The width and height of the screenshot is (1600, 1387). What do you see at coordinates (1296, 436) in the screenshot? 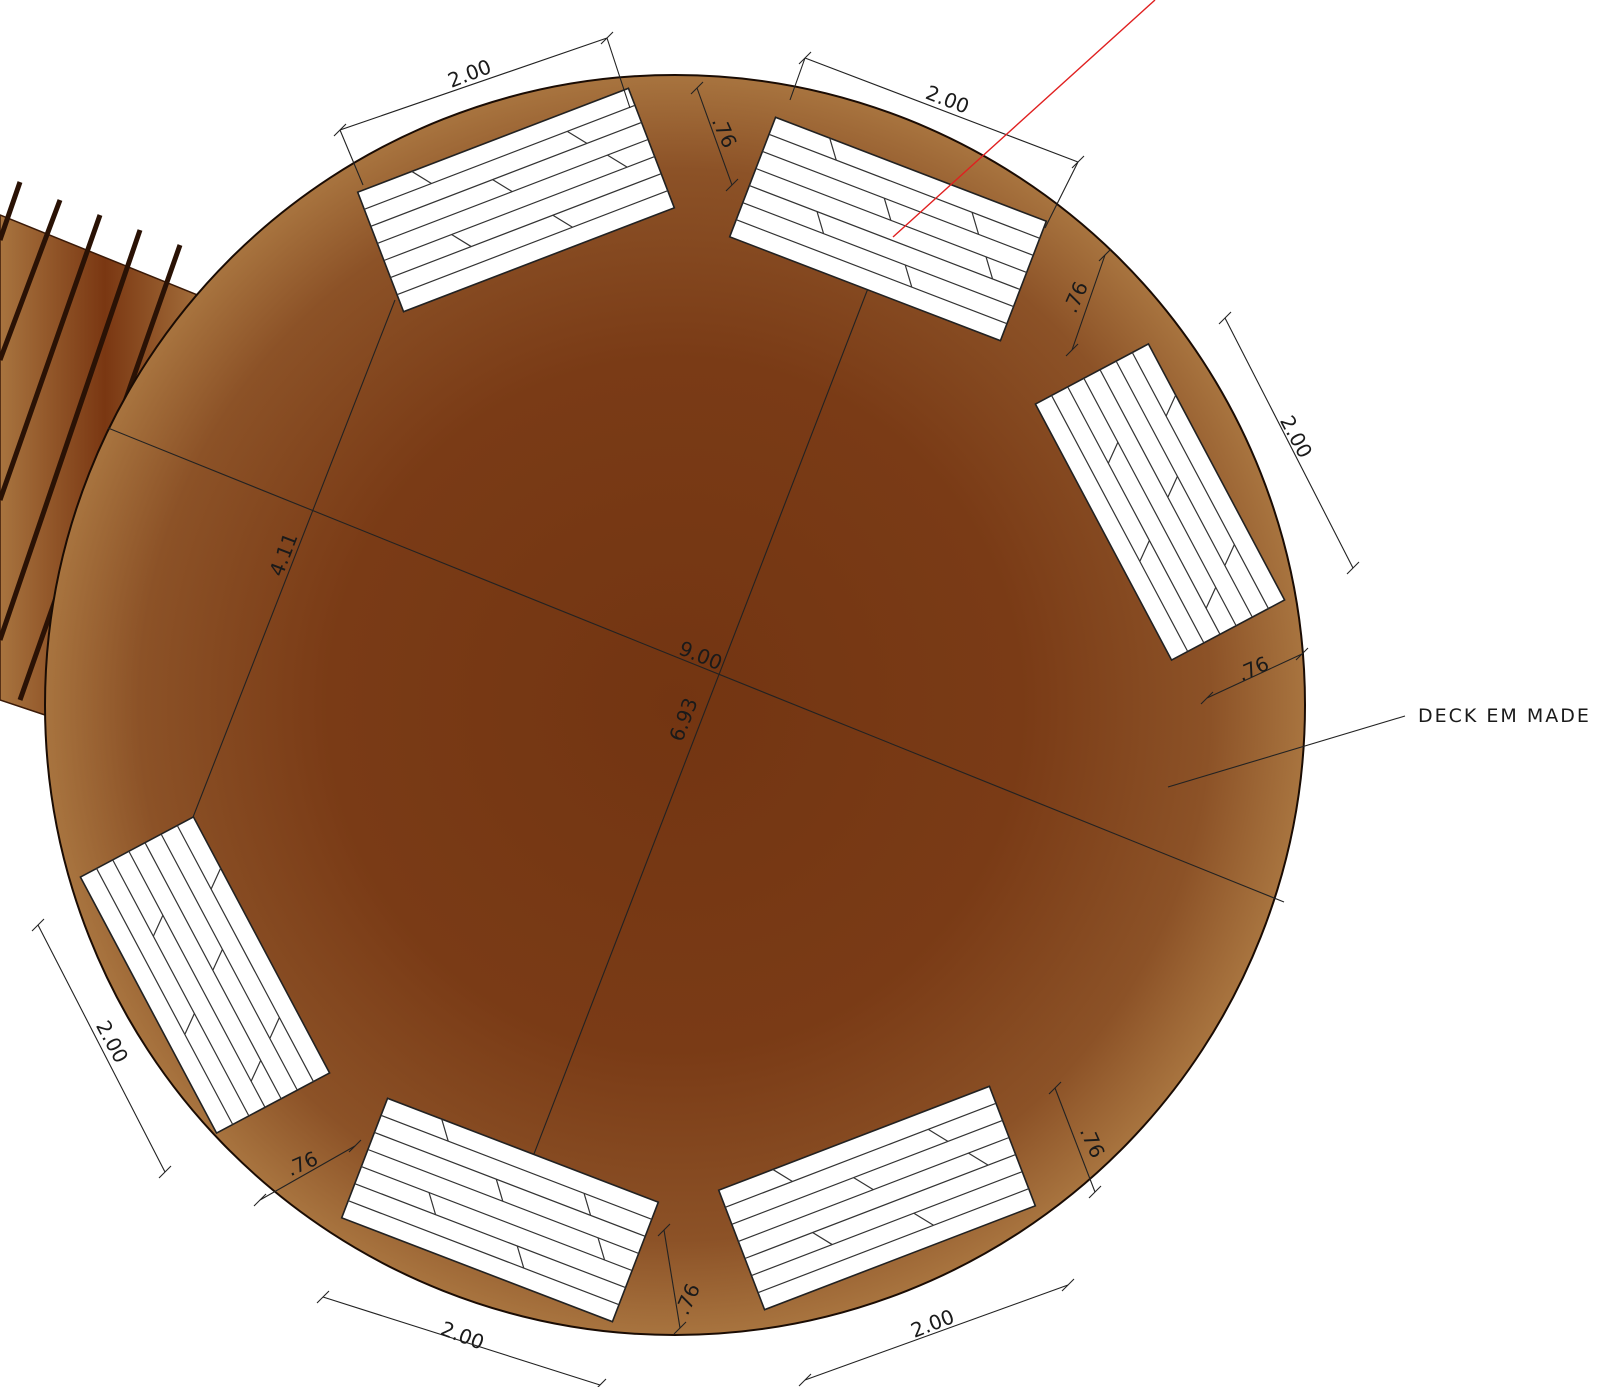
I see `bench-length-label-right: 2.00` at bounding box center [1296, 436].